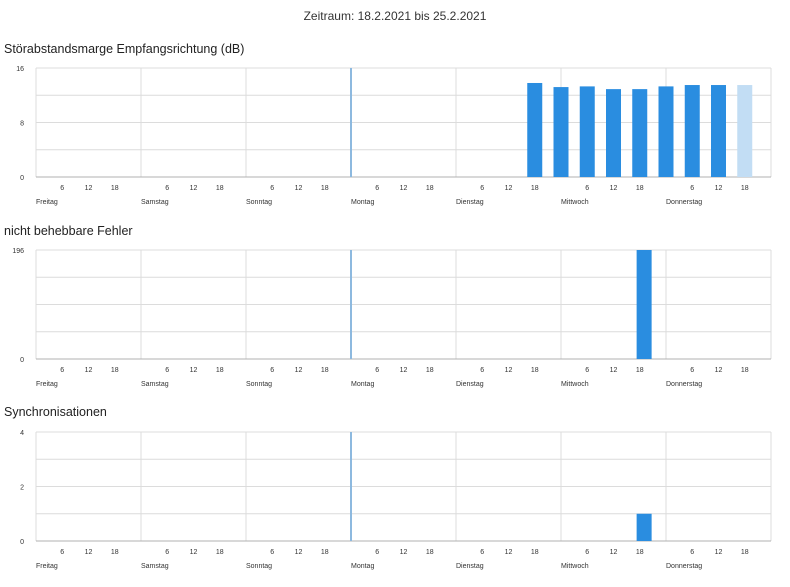 The width and height of the screenshot is (790, 587). I want to click on y-tick-label: 2, so click(22, 488).